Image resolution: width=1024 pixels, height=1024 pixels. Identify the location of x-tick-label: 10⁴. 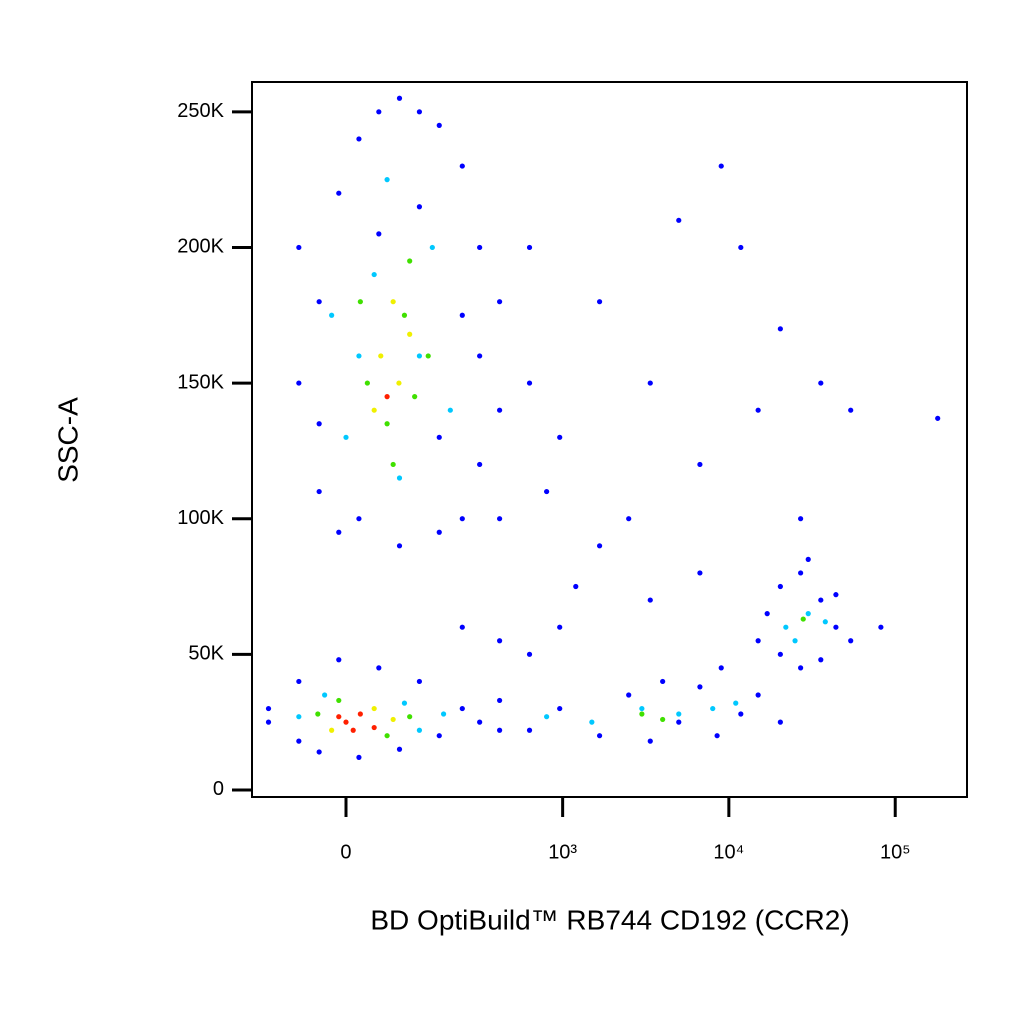
(728, 852).